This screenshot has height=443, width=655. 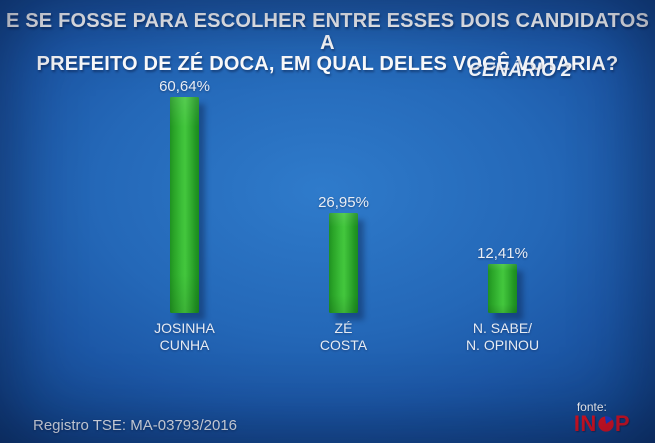 I want to click on bar-category-label: N. SABE/ N. OPINOU, so click(x=502, y=336).